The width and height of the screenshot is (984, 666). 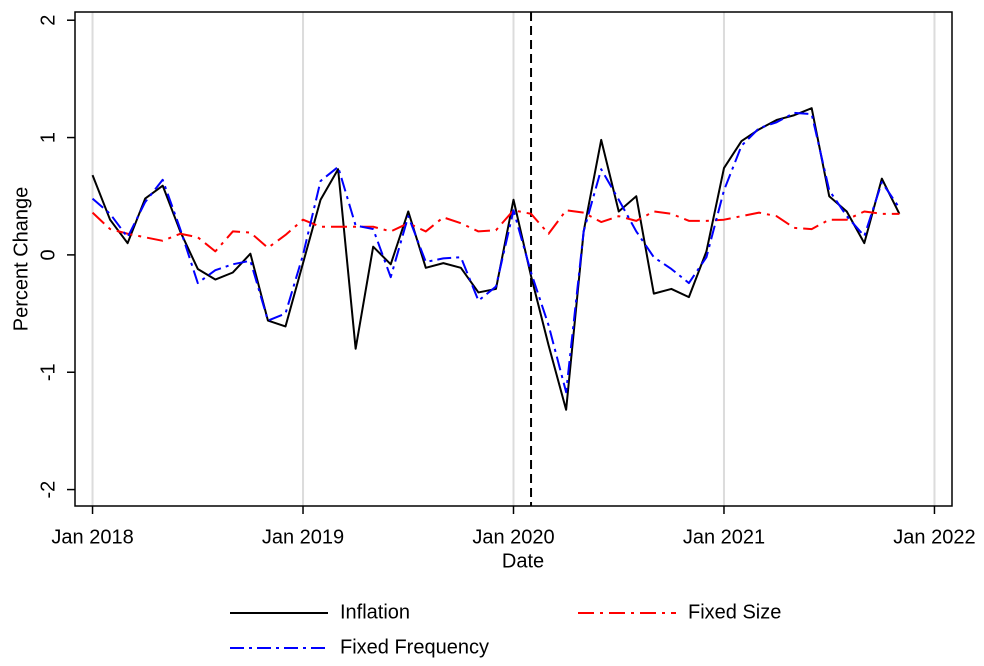 I want to click on y-tick-label: 1, so click(x=48, y=137).